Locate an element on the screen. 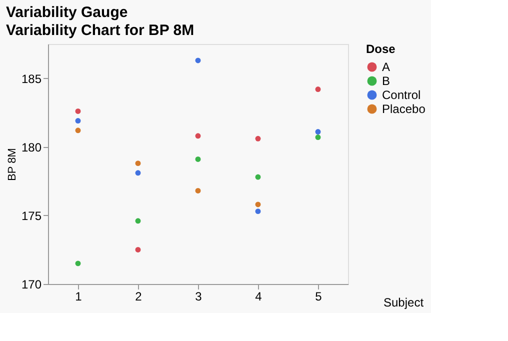 The height and width of the screenshot is (341, 508). legend-title: Dose is located at coordinates (381, 49).